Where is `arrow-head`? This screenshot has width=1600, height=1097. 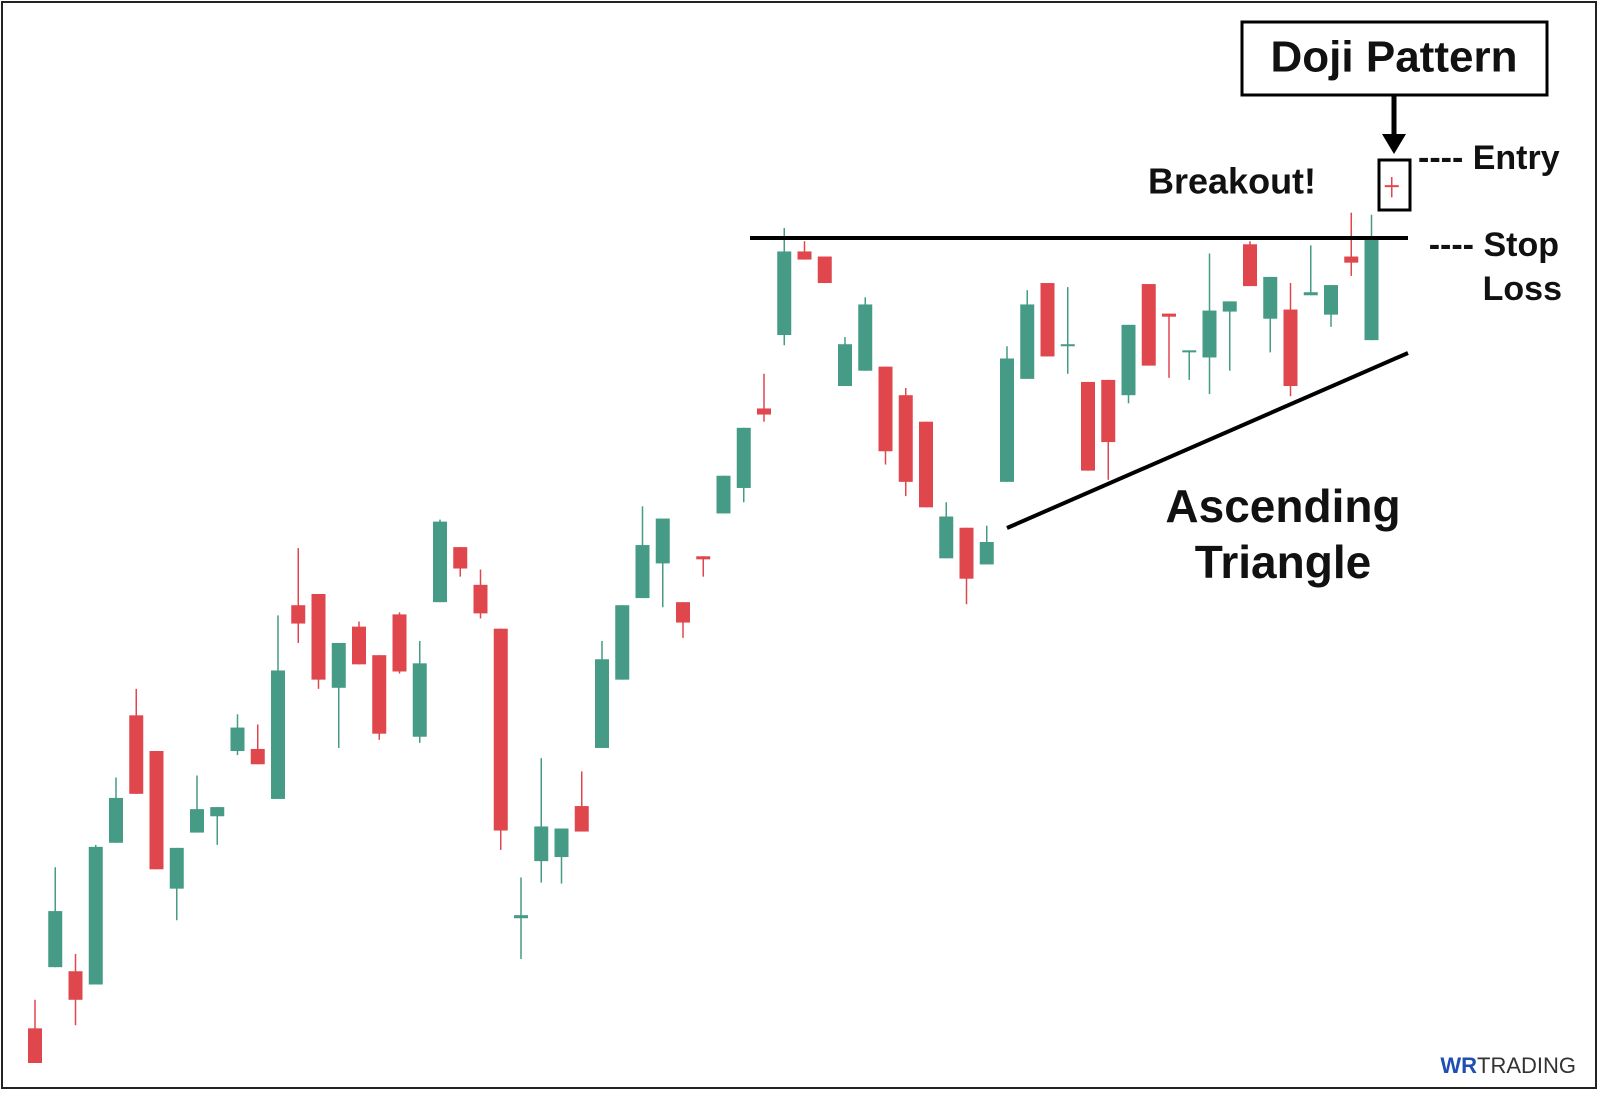 arrow-head is located at coordinates (1394, 144).